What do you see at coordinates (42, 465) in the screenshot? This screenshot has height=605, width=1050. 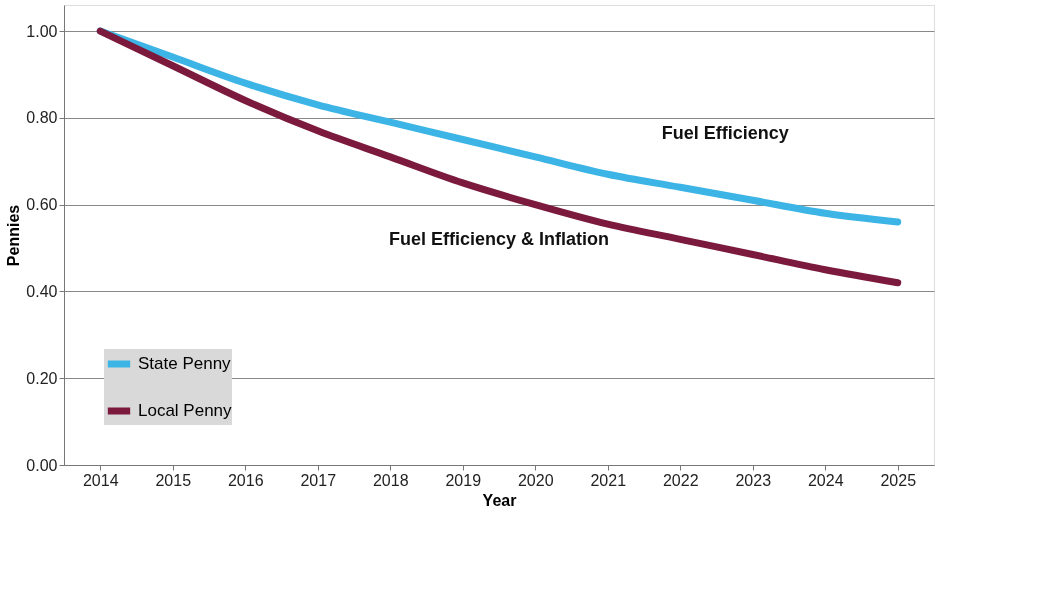 I see `y-tick-label: 0.00` at bounding box center [42, 465].